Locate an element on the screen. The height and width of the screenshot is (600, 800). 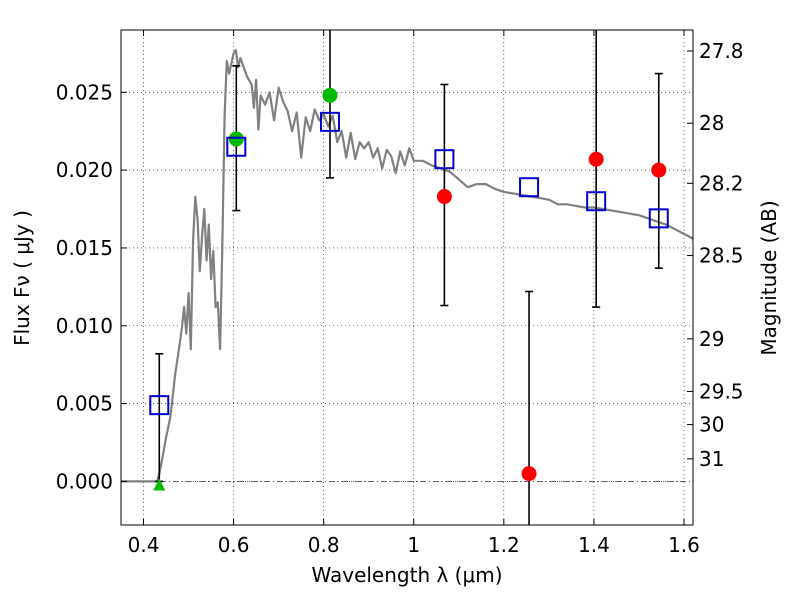
y-tick-label: 0.000 is located at coordinates (84, 481).